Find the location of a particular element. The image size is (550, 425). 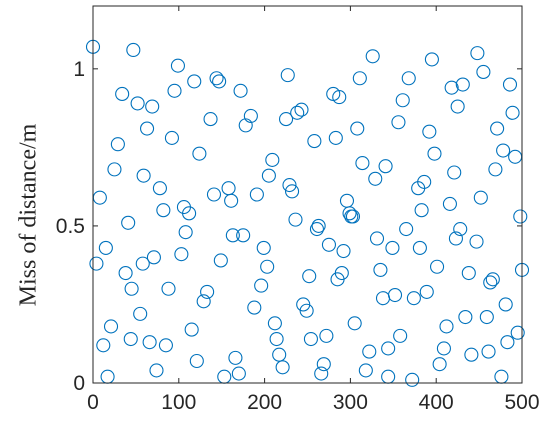

x-tick-label: 300 is located at coordinates (350, 402).